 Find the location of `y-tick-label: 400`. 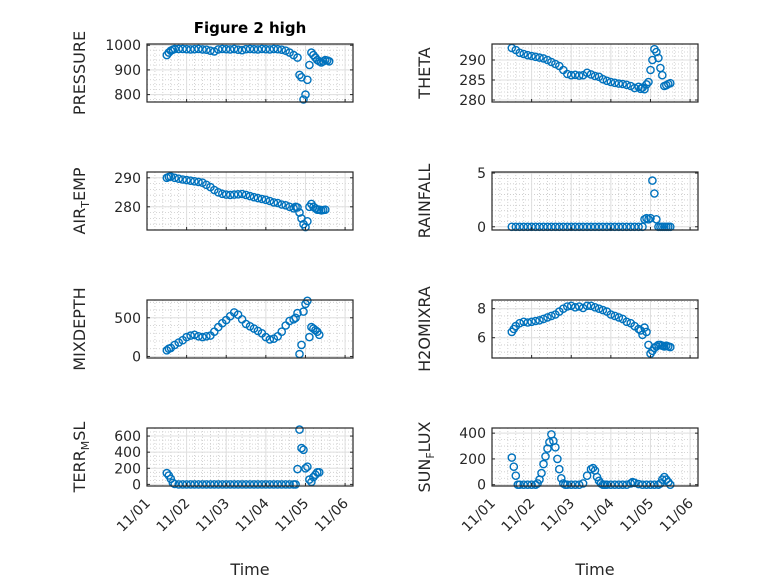

y-tick-label: 400 is located at coordinates (127, 453).